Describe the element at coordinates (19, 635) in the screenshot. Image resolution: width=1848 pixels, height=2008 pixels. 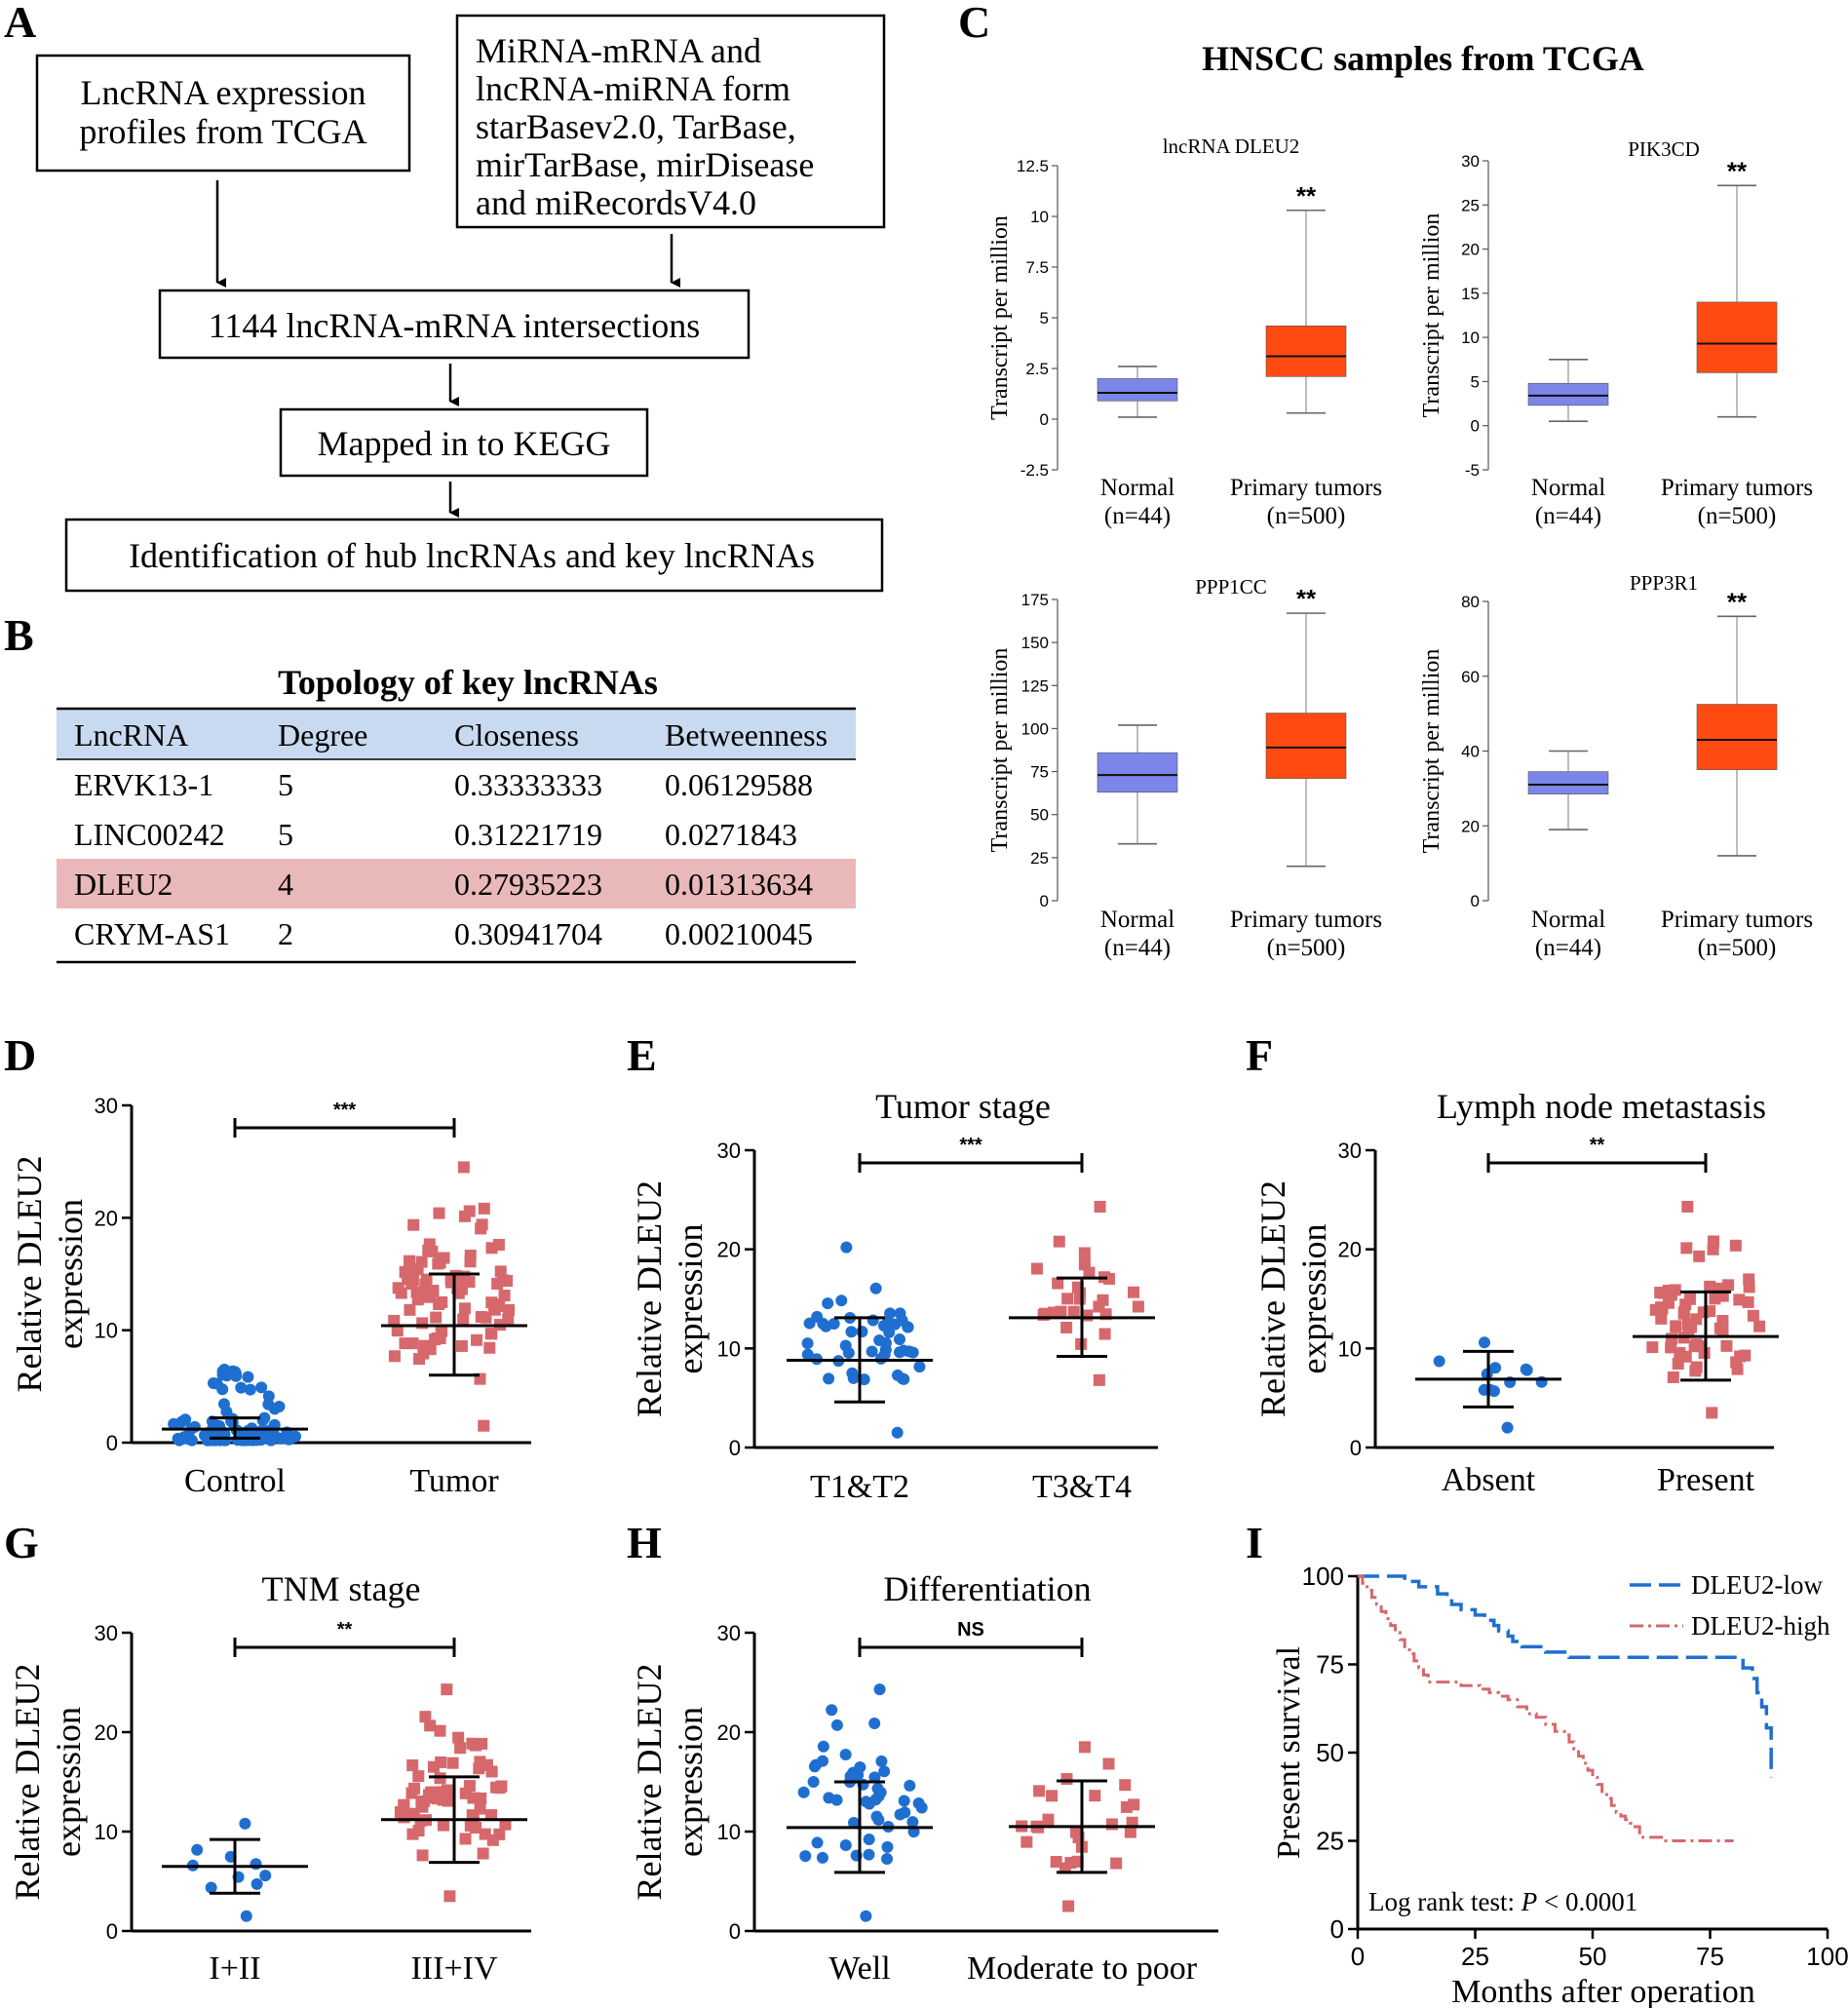
I see `panel-label-b: B` at that location.